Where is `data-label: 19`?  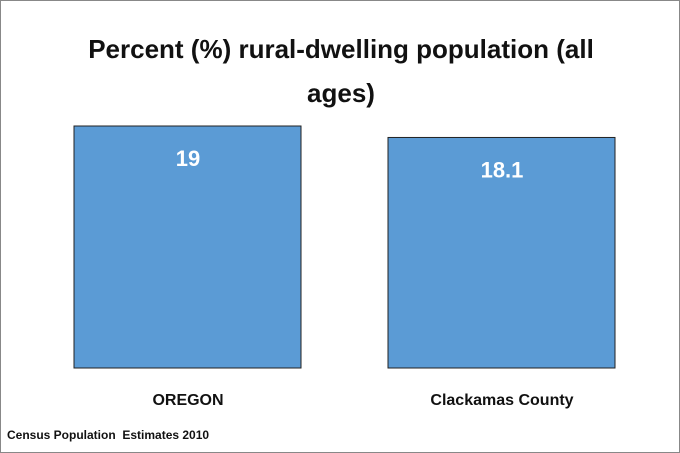 data-label: 19 is located at coordinates (188, 158).